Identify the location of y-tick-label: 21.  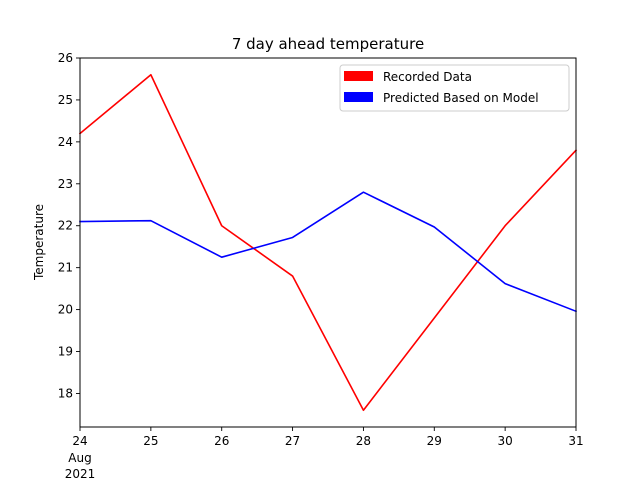
(65, 268).